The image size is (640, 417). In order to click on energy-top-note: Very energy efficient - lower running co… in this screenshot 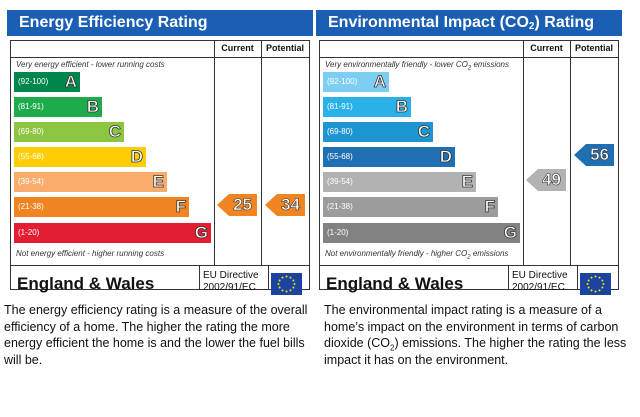, I will do `click(90, 64)`.